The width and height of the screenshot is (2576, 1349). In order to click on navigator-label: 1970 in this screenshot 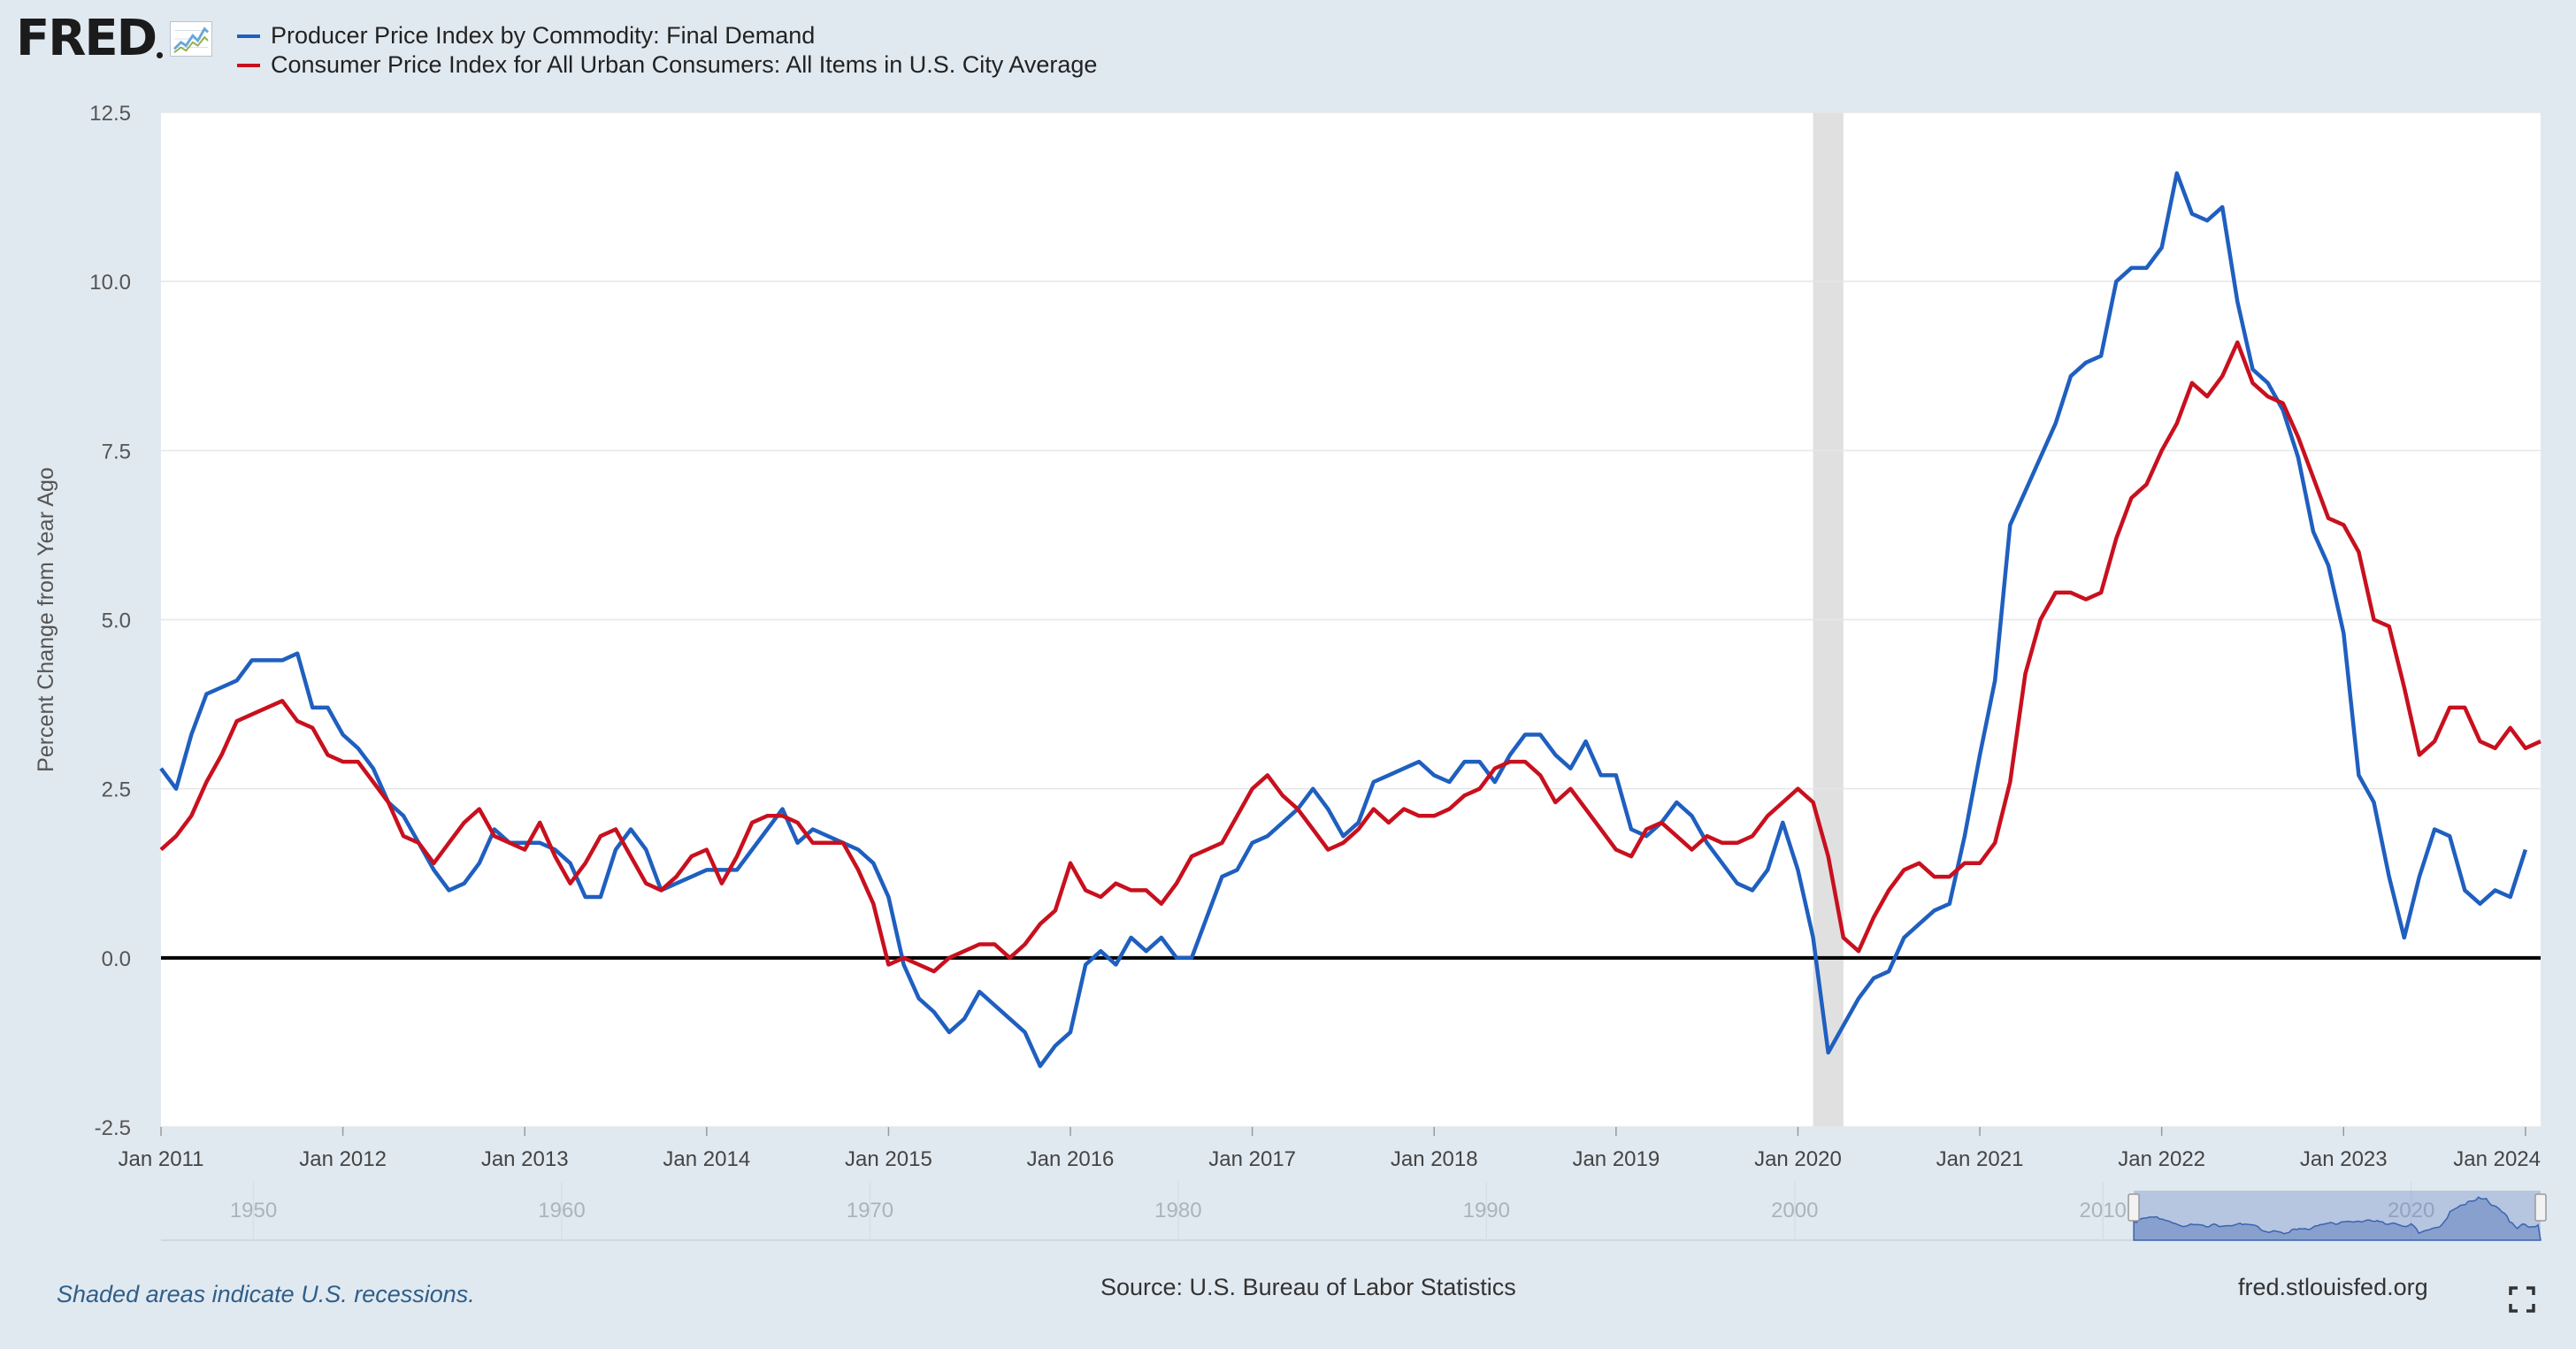, I will do `click(870, 1211)`.